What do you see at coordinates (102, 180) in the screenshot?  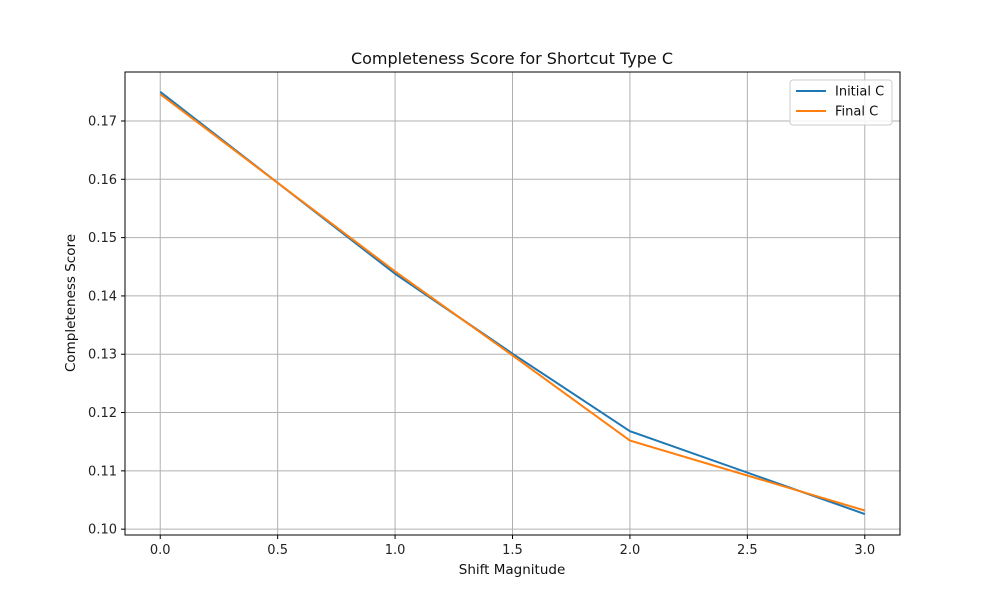 I see `y-tick-label: 0.16` at bounding box center [102, 180].